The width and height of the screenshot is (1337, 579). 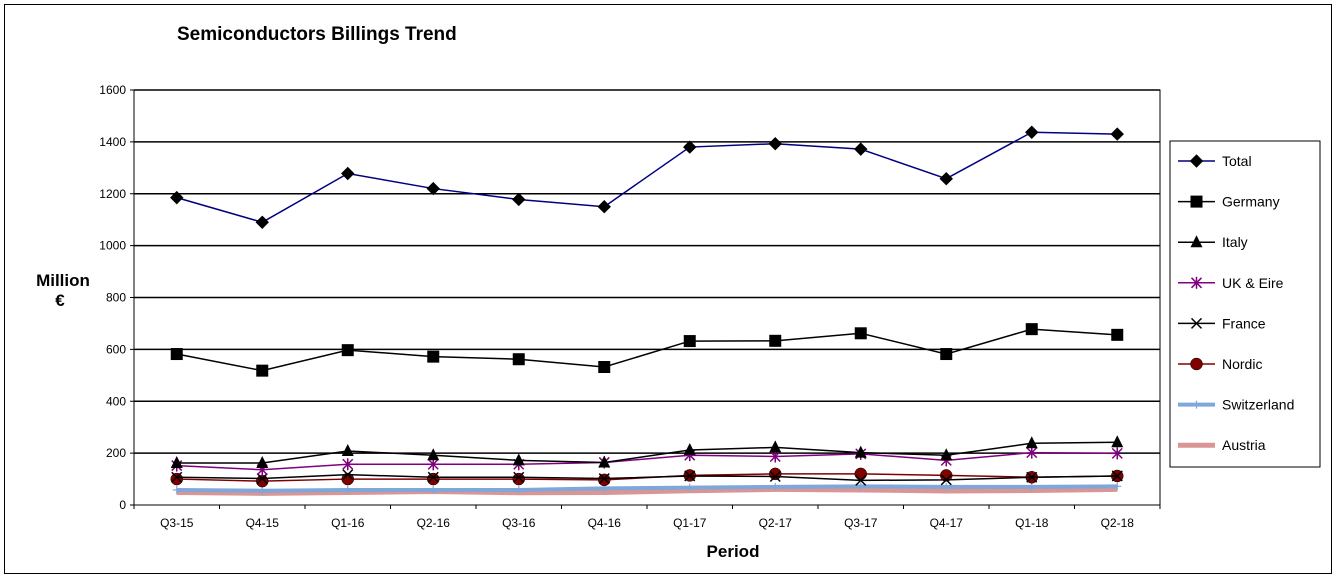 I want to click on series-total, so click(x=647, y=177).